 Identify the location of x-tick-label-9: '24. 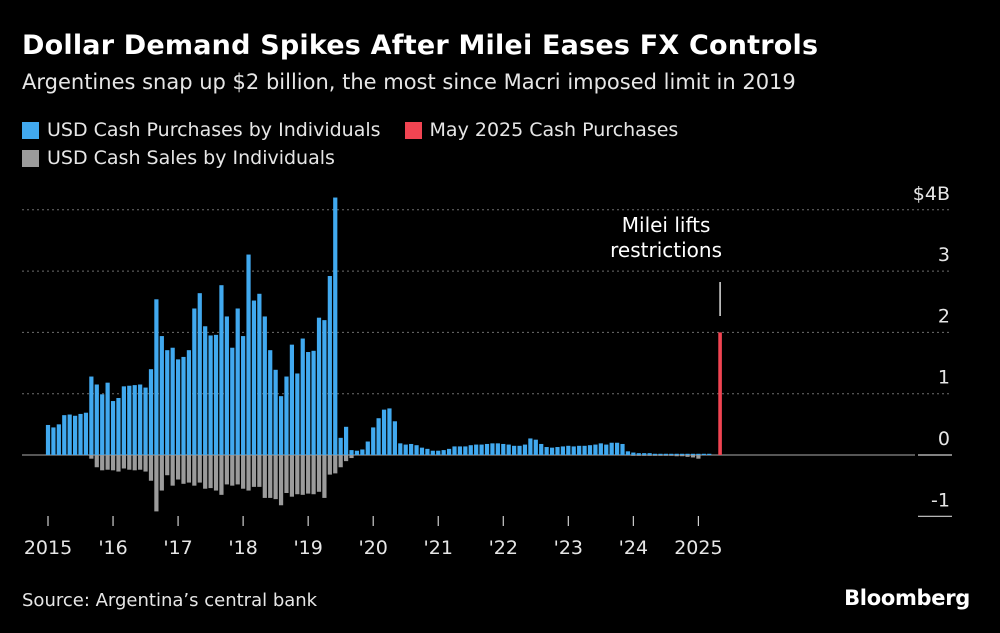
(633, 548).